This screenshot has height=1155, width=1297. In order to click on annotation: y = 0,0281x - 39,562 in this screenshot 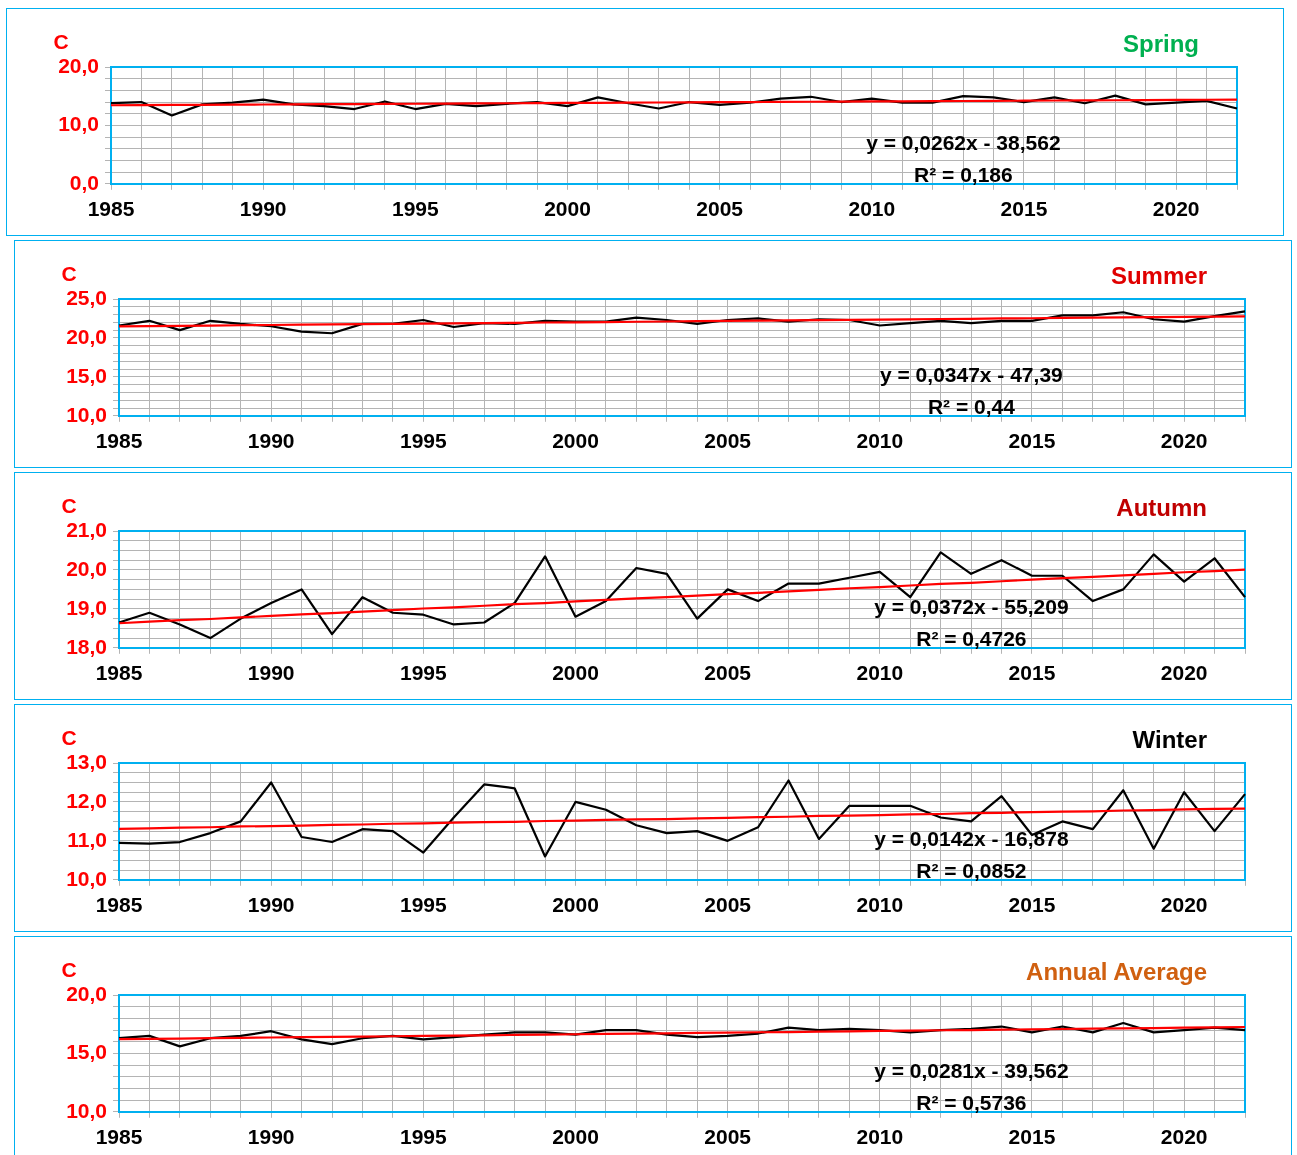, I will do `click(971, 1070)`.